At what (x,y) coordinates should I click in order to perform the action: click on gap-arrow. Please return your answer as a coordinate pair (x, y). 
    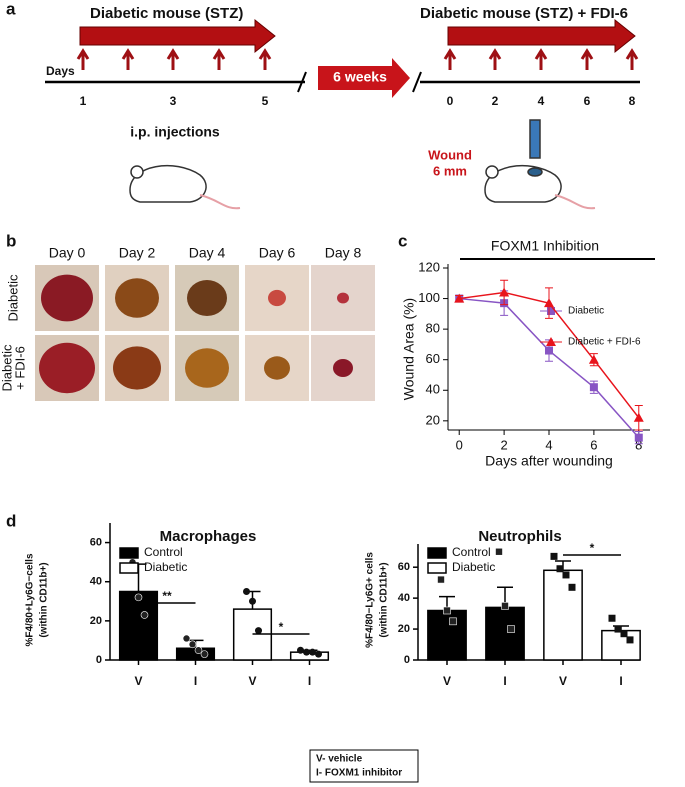
    Looking at the image, I should click on (364, 78).